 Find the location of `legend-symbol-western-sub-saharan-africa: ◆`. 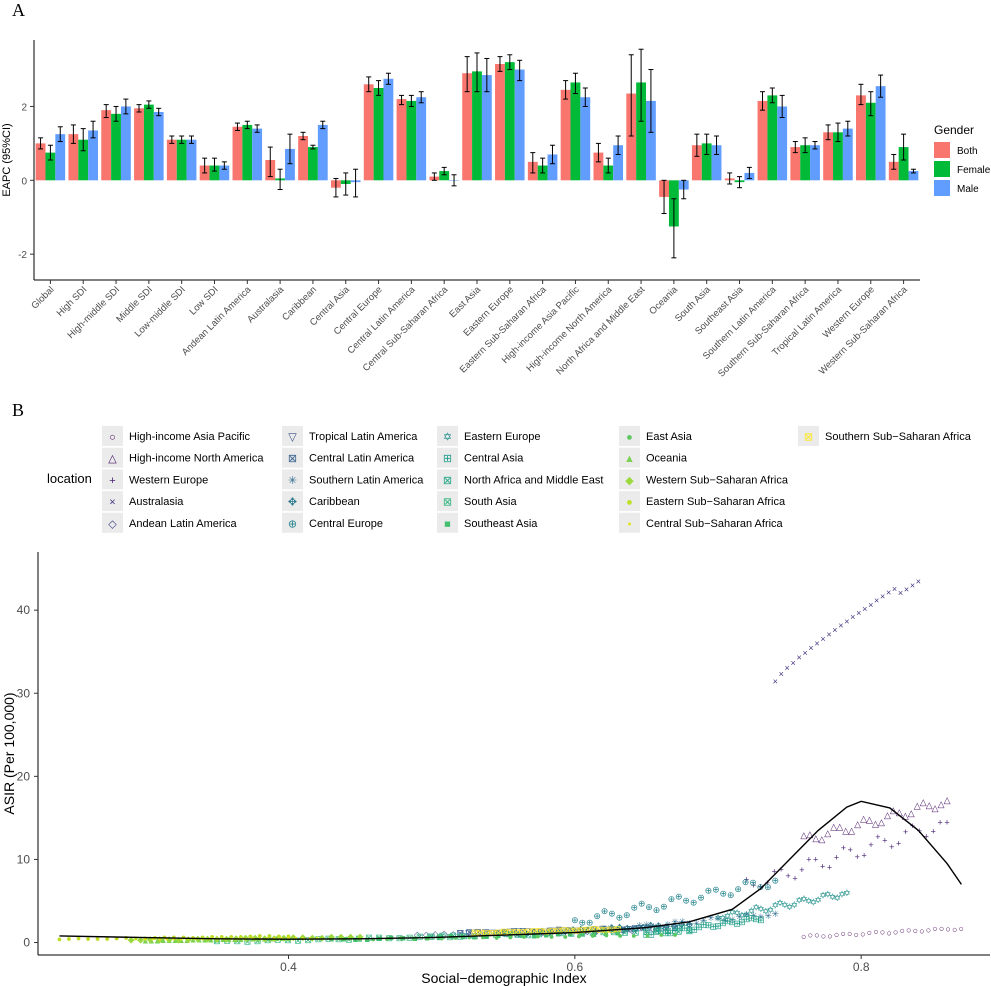

legend-symbol-western-sub-saharan-africa: ◆ is located at coordinates (629, 481).